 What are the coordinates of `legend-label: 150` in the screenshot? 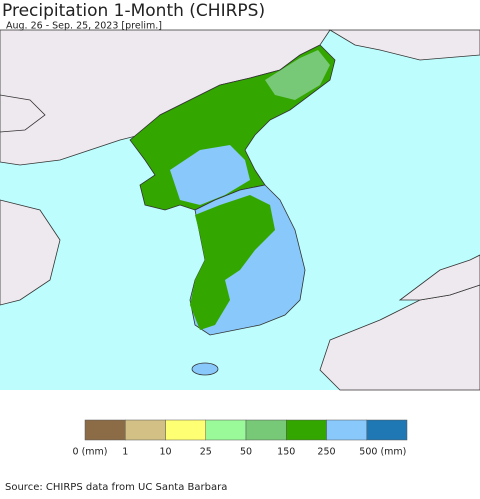 It's located at (286, 452).